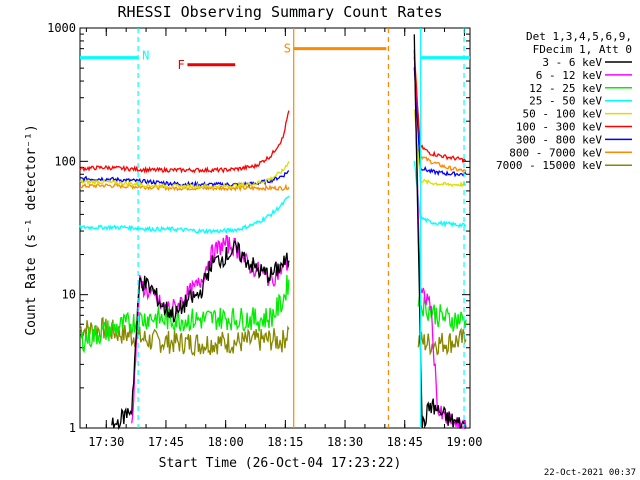 The height and width of the screenshot is (480, 640). What do you see at coordinates (589, 473) in the screenshot?
I see `footer-timestamp: 22-Oct-2021 00:37` at bounding box center [589, 473].